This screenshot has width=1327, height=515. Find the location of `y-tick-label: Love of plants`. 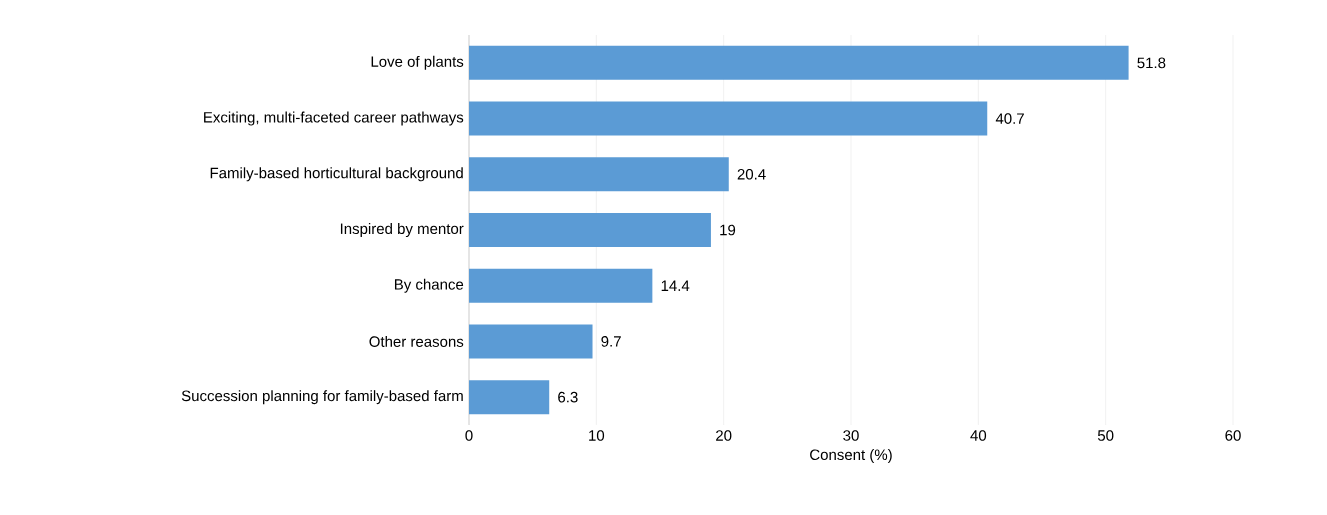

y-tick-label: Love of plants is located at coordinates (417, 62).